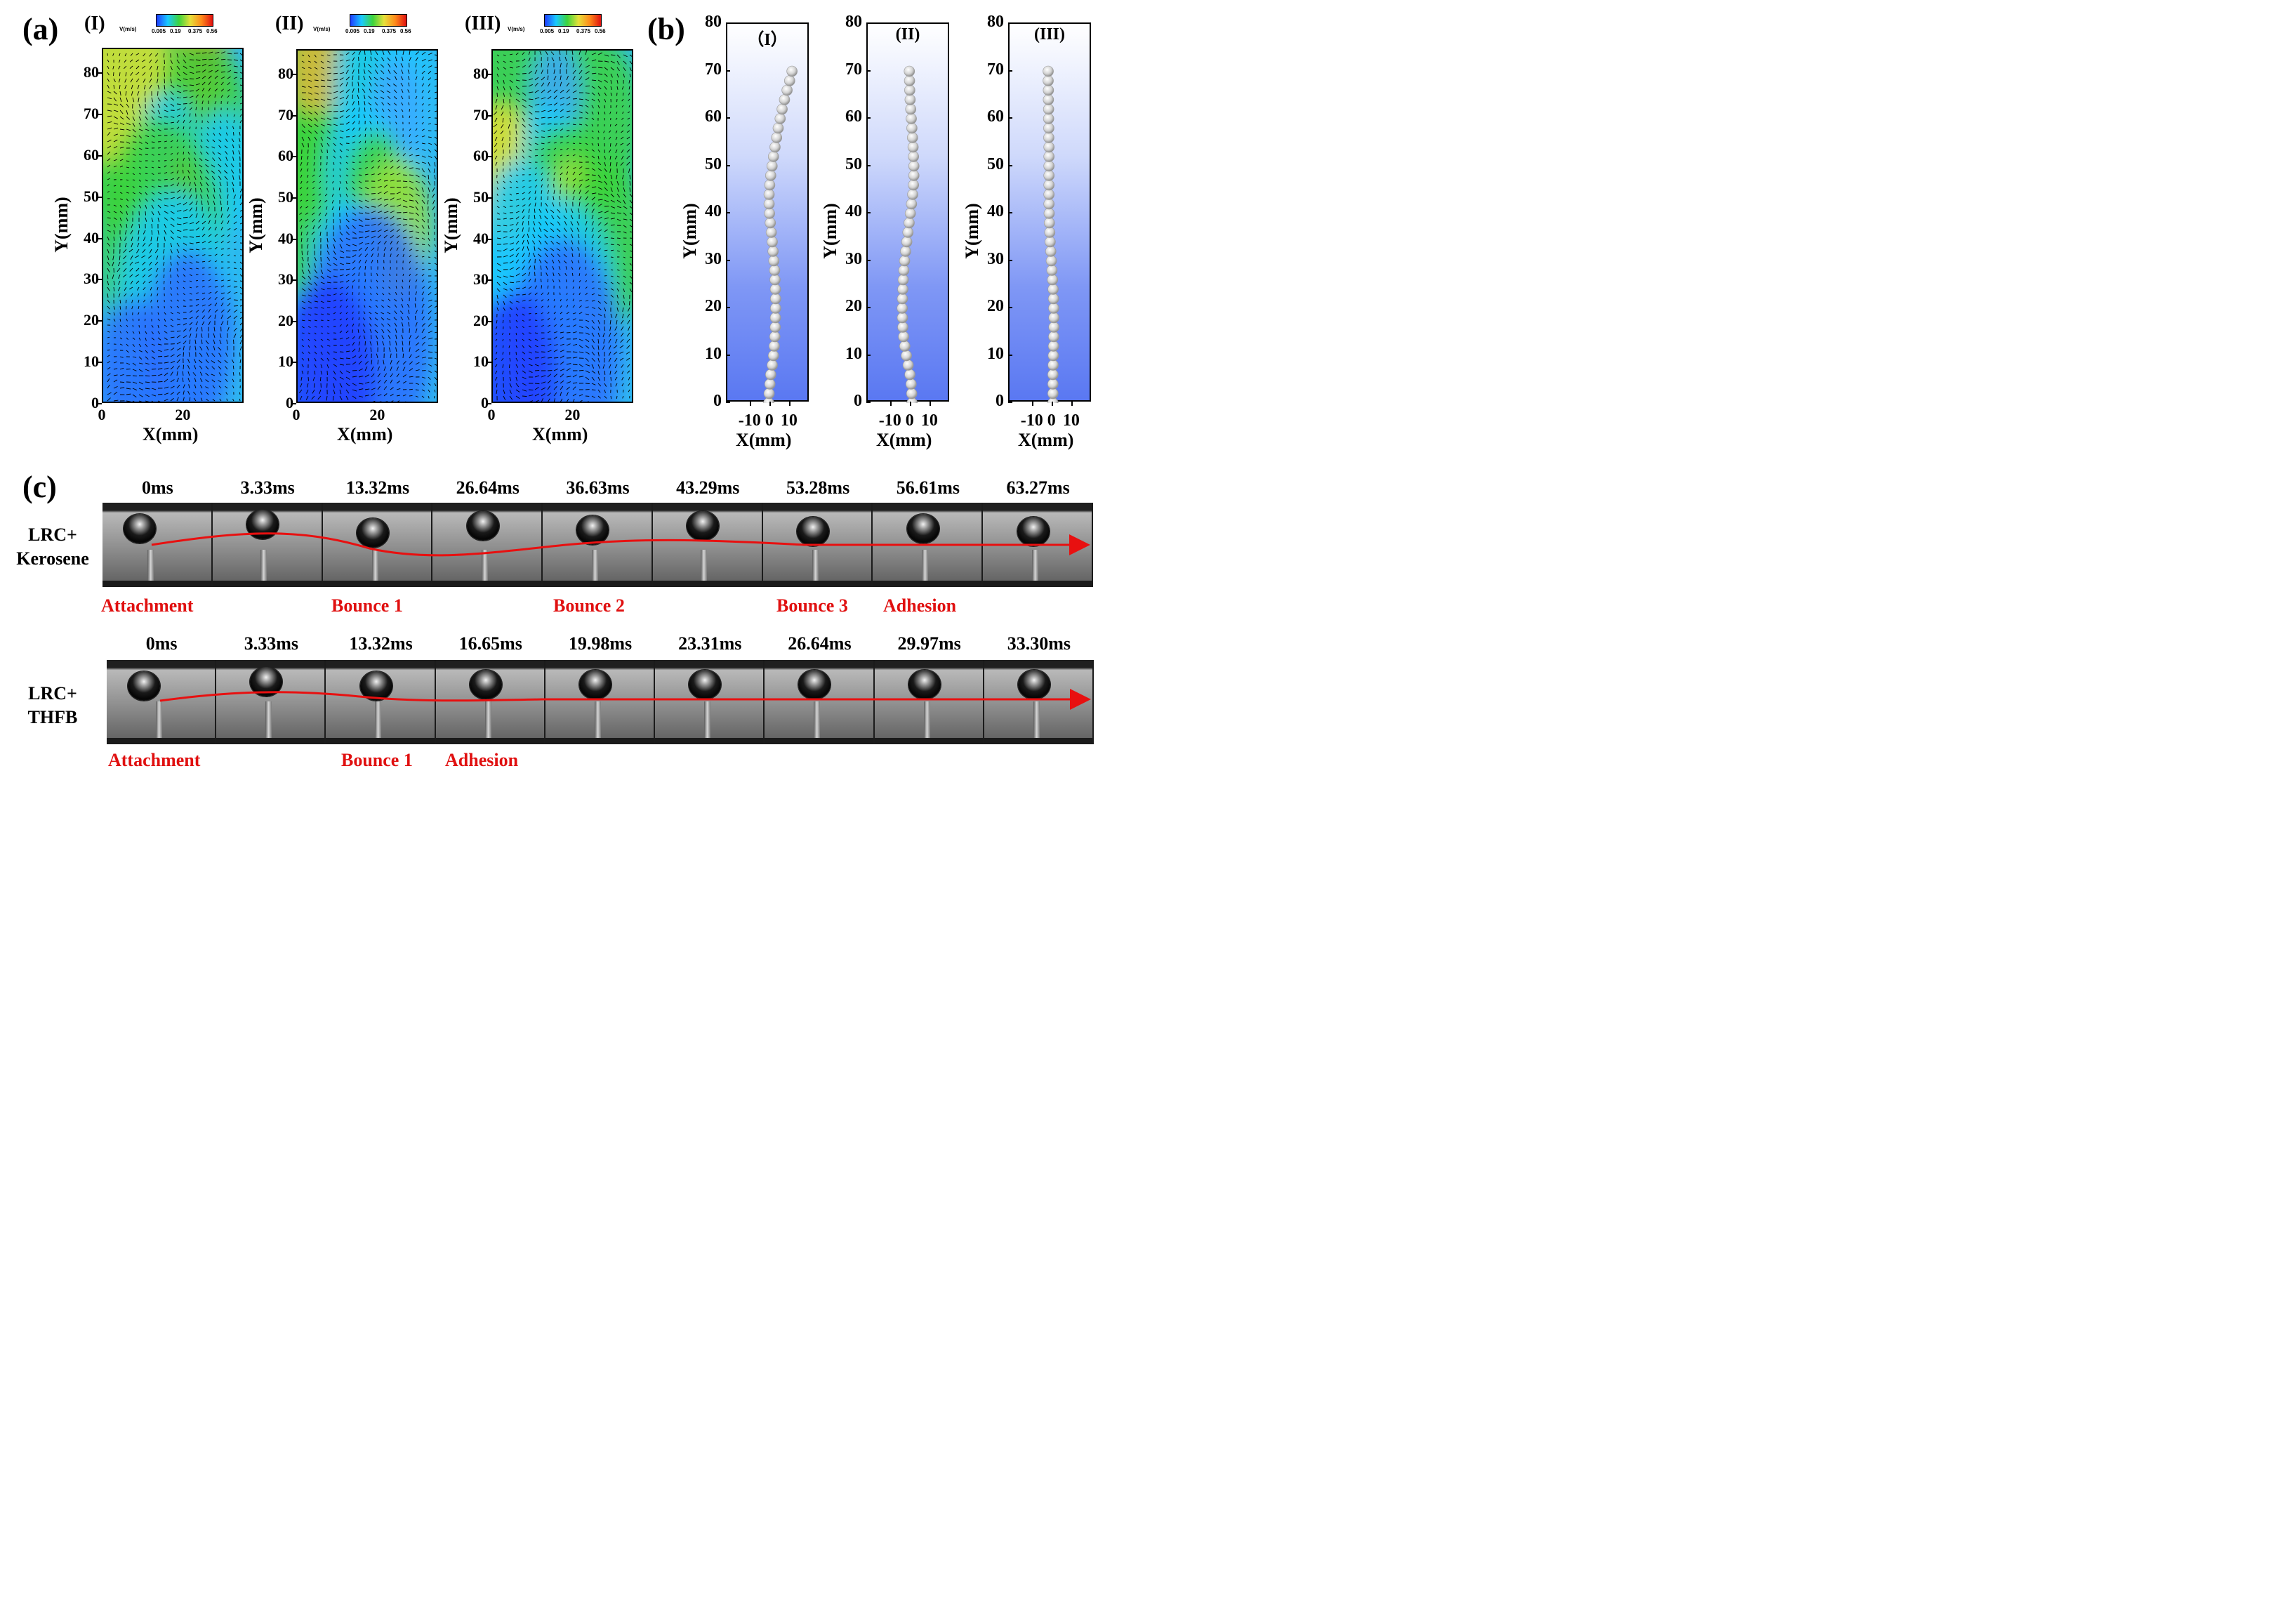 This screenshot has width=2295, height=1624. I want to click on panel-b-label: (b), so click(666, 29).